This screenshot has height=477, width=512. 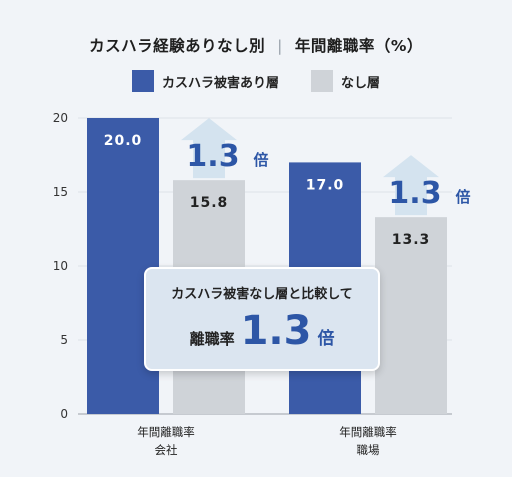 I want to click on chart-title: カスハラ経験ありなし別 | 年間離職率（%）, so click(x=256, y=45).